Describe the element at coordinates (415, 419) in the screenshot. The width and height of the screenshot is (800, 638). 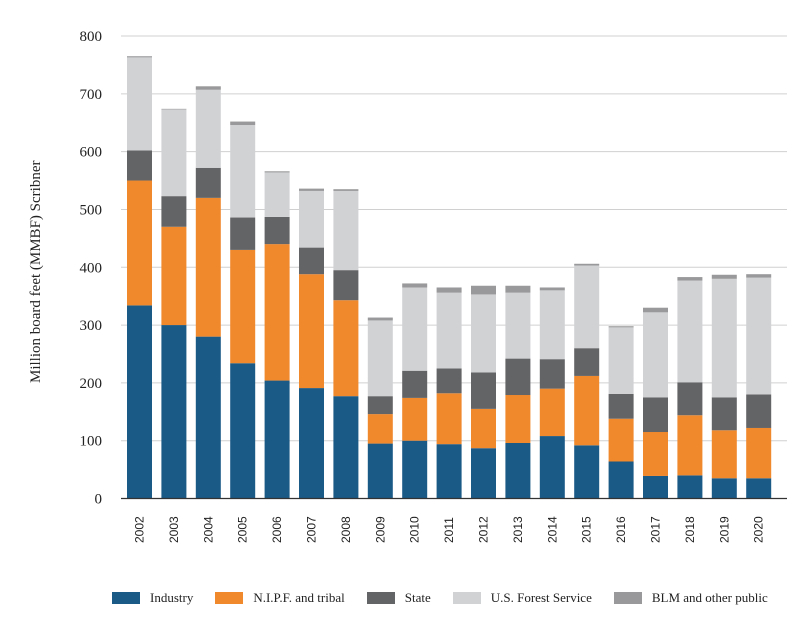
I see `bar-segment-n-i-p-f-and-tribal-2010` at that location.